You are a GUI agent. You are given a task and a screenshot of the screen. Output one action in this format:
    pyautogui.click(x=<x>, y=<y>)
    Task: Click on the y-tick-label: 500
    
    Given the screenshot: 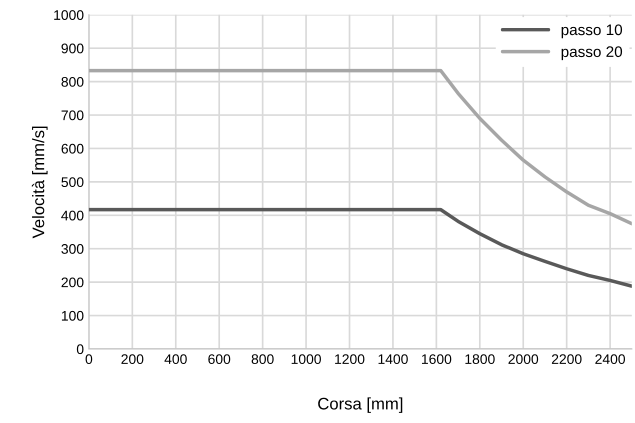 What is the action you would take?
    pyautogui.click(x=72, y=182)
    